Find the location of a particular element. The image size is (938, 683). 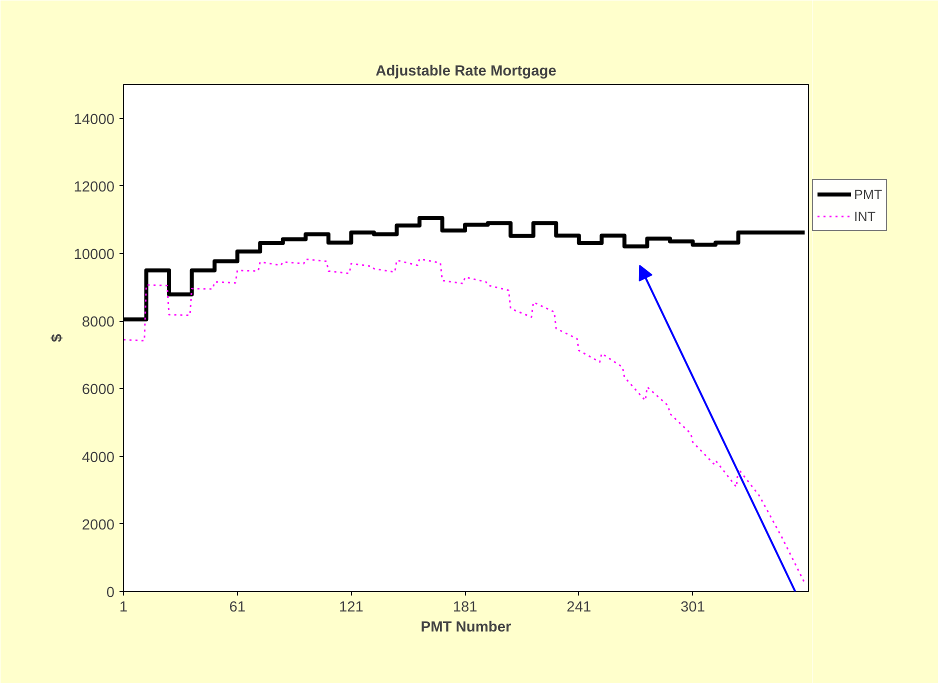

y-tick-label: 14000 is located at coordinates (94, 120).